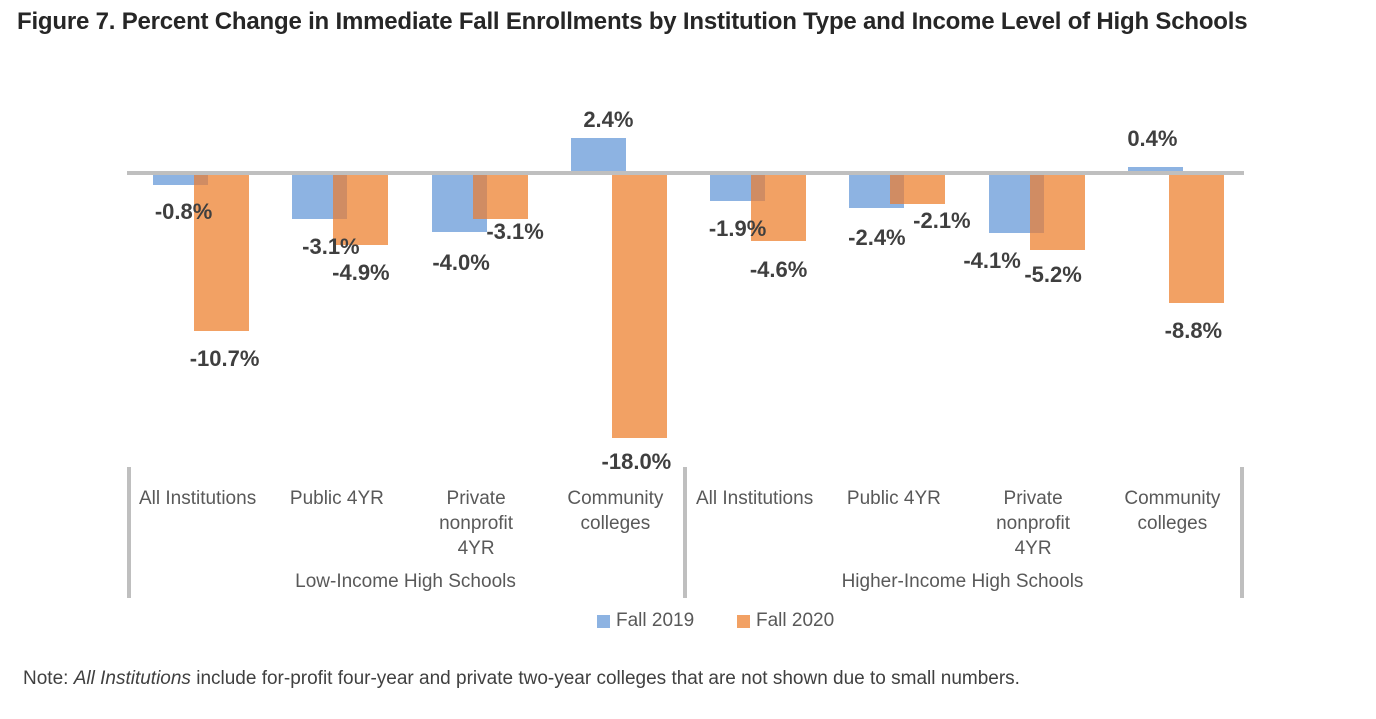 This screenshot has width=1376, height=719. I want to click on value-label-fall-2019-1: -3.1%, so click(331, 246).